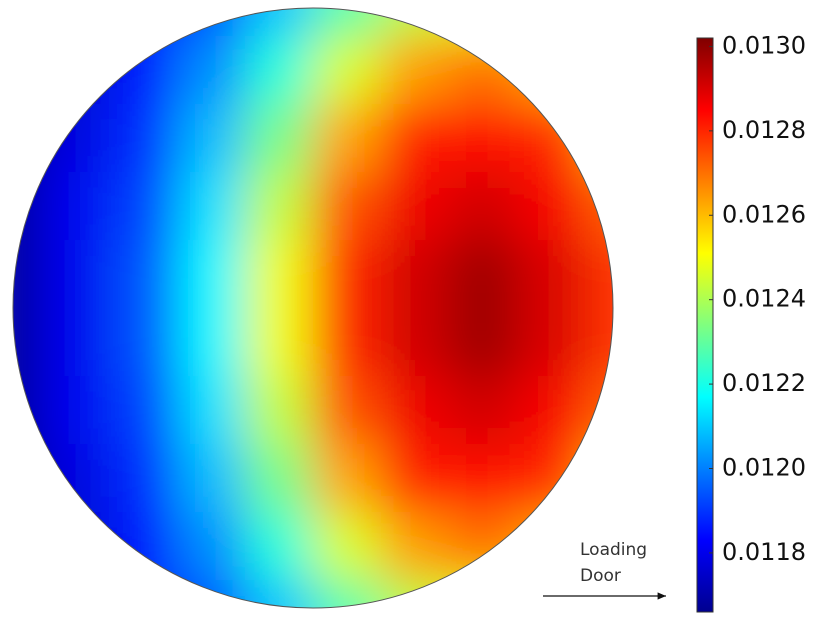  Describe the element at coordinates (764, 299) in the screenshot. I see `colorbar-tick-label: 0.0124` at that location.